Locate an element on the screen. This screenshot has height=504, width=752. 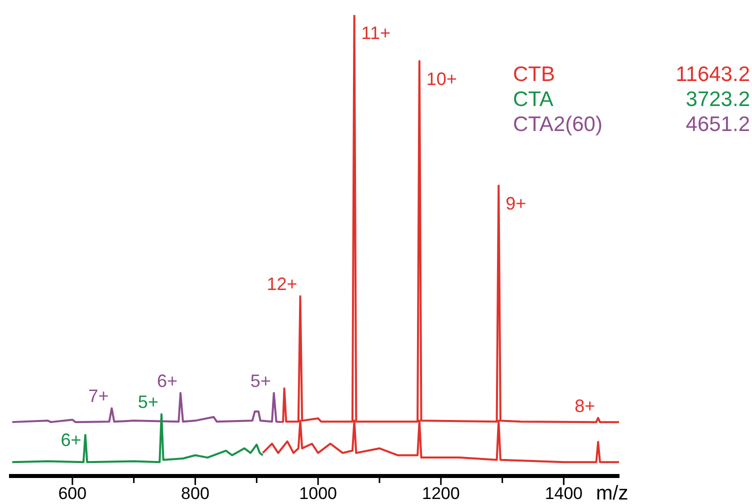
x-tick-label: 1400 is located at coordinates (563, 494).